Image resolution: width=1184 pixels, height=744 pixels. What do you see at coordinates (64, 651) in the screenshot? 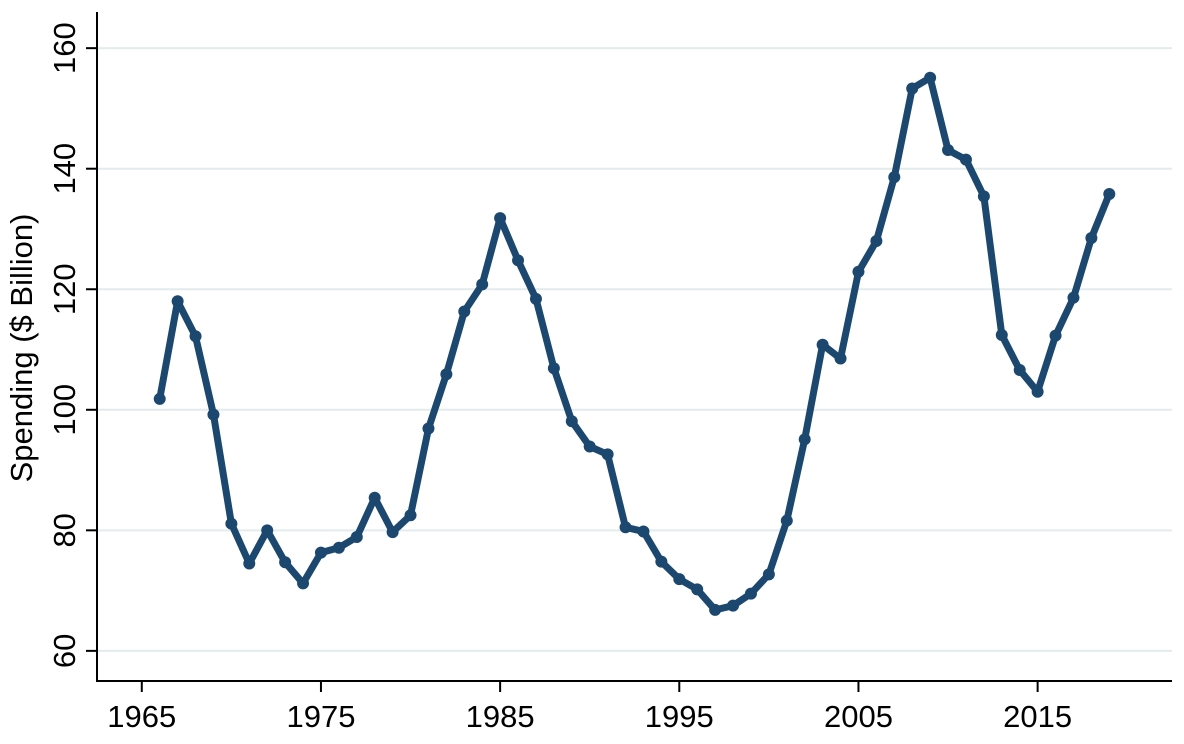
I see `y-tick-label: 60` at bounding box center [64, 651].